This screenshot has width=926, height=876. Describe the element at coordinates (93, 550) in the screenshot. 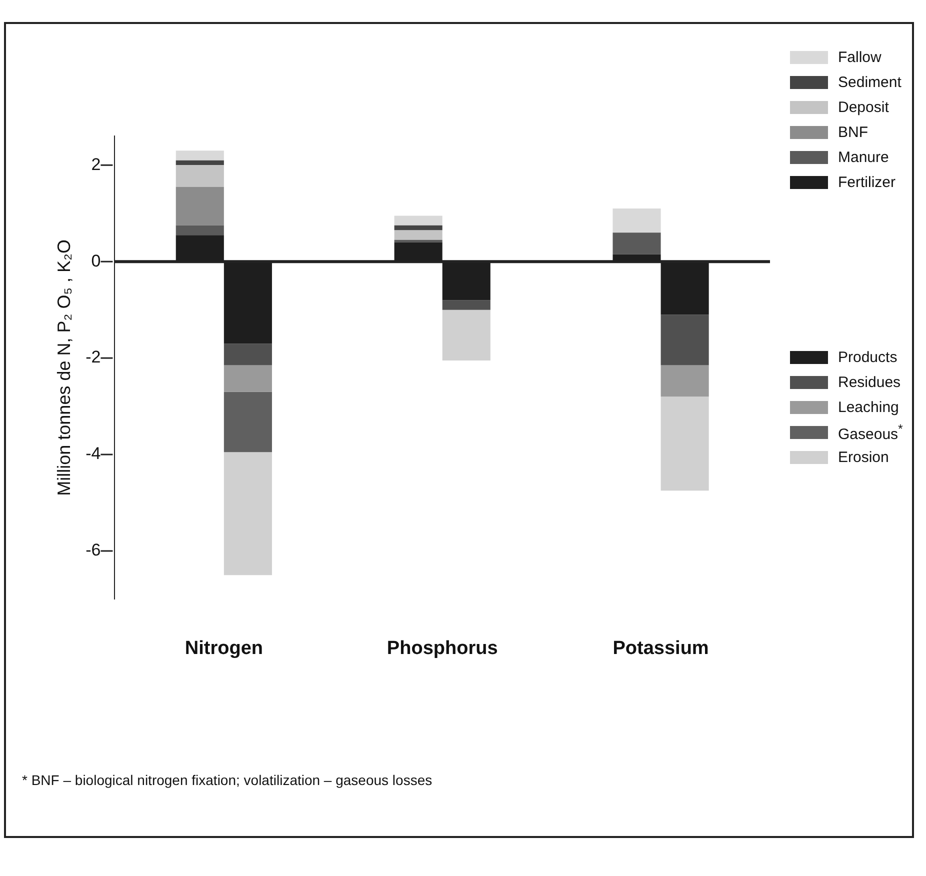

I see `y-tick-label: -6` at that location.